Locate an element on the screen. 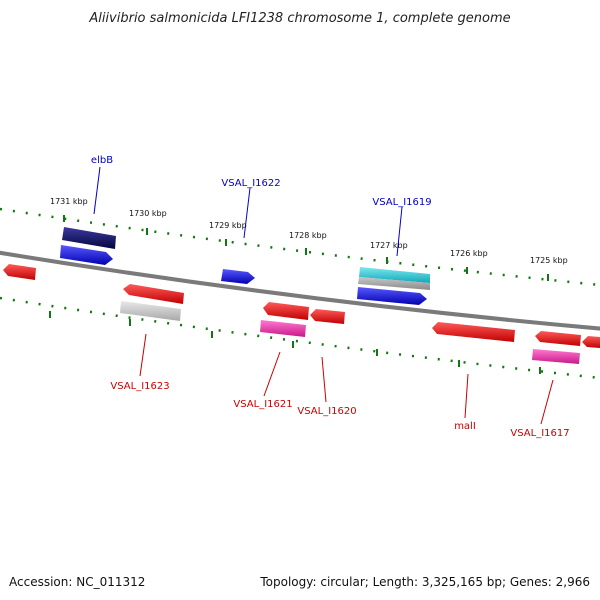 Image resolution: width=600 pixels, height=600 pixels. tick-label: 1728 kbp is located at coordinates (308, 235).